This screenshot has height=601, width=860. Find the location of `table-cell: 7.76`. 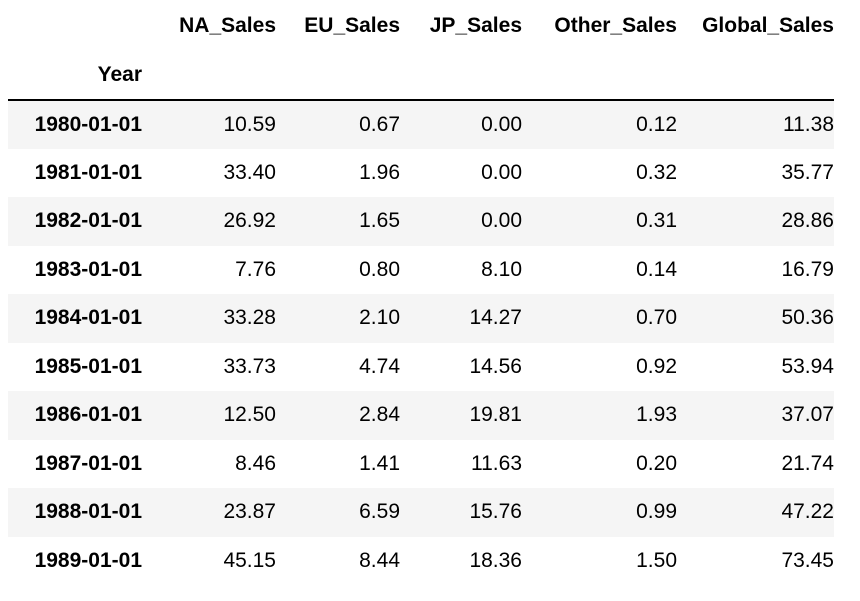

table-cell: 7.76 is located at coordinates (255, 269).